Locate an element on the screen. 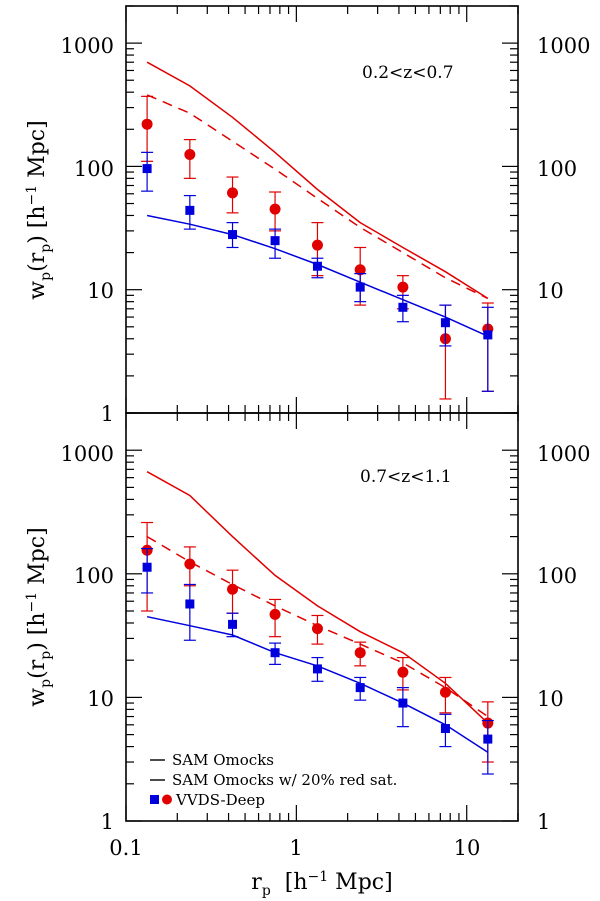  top-ylabel: wp(rp) [h−1 Mpc] is located at coordinates (39, 209).